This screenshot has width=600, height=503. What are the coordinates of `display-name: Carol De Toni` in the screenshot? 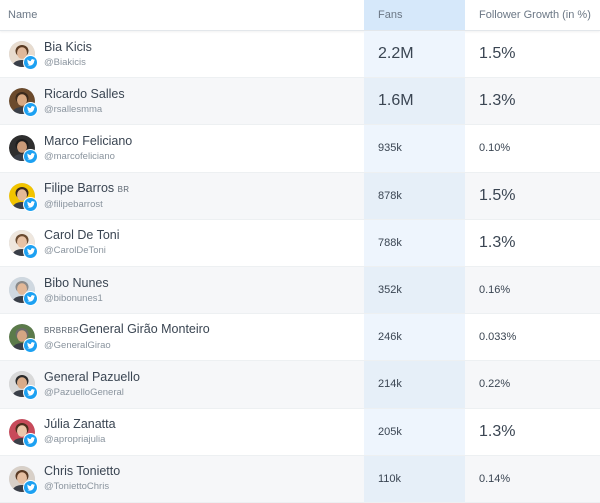 It's located at (82, 235).